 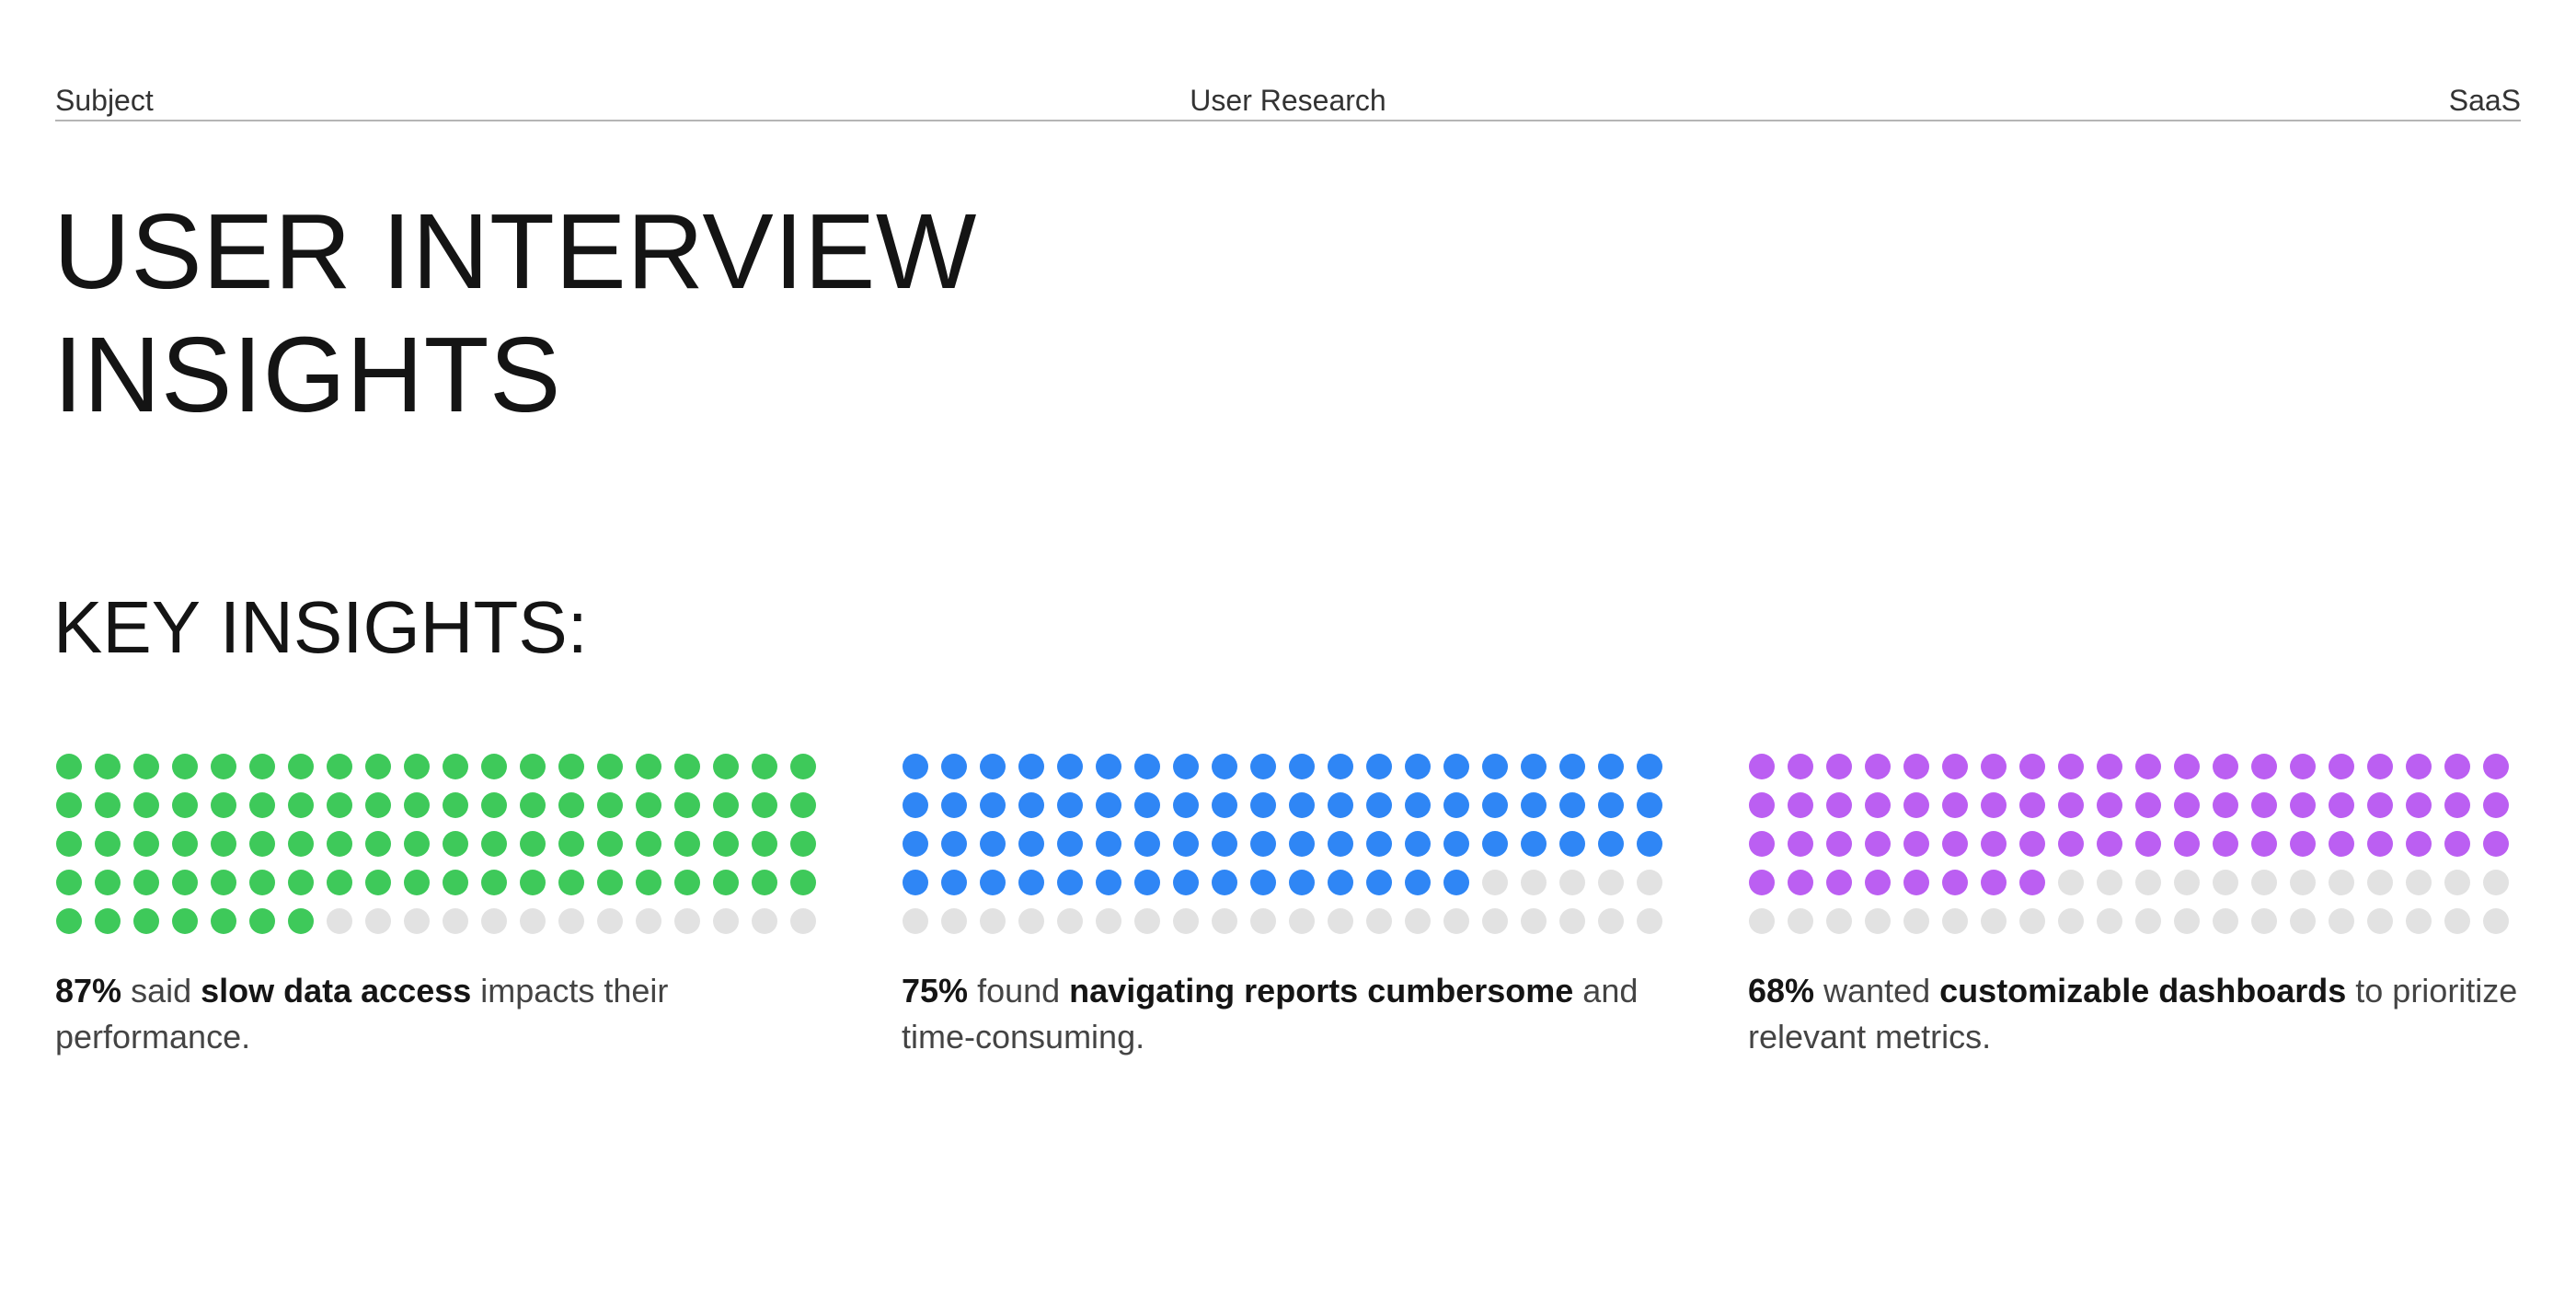 I want to click on insight-rest: and time-consuming., so click(x=1270, y=1014).